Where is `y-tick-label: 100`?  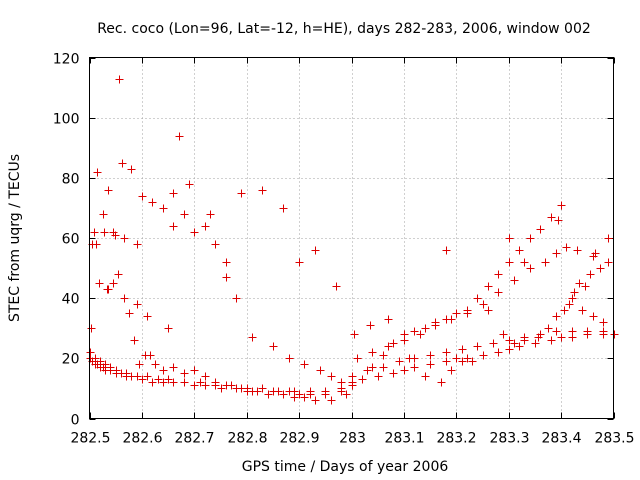 y-tick-label: 100 is located at coordinates (66, 120).